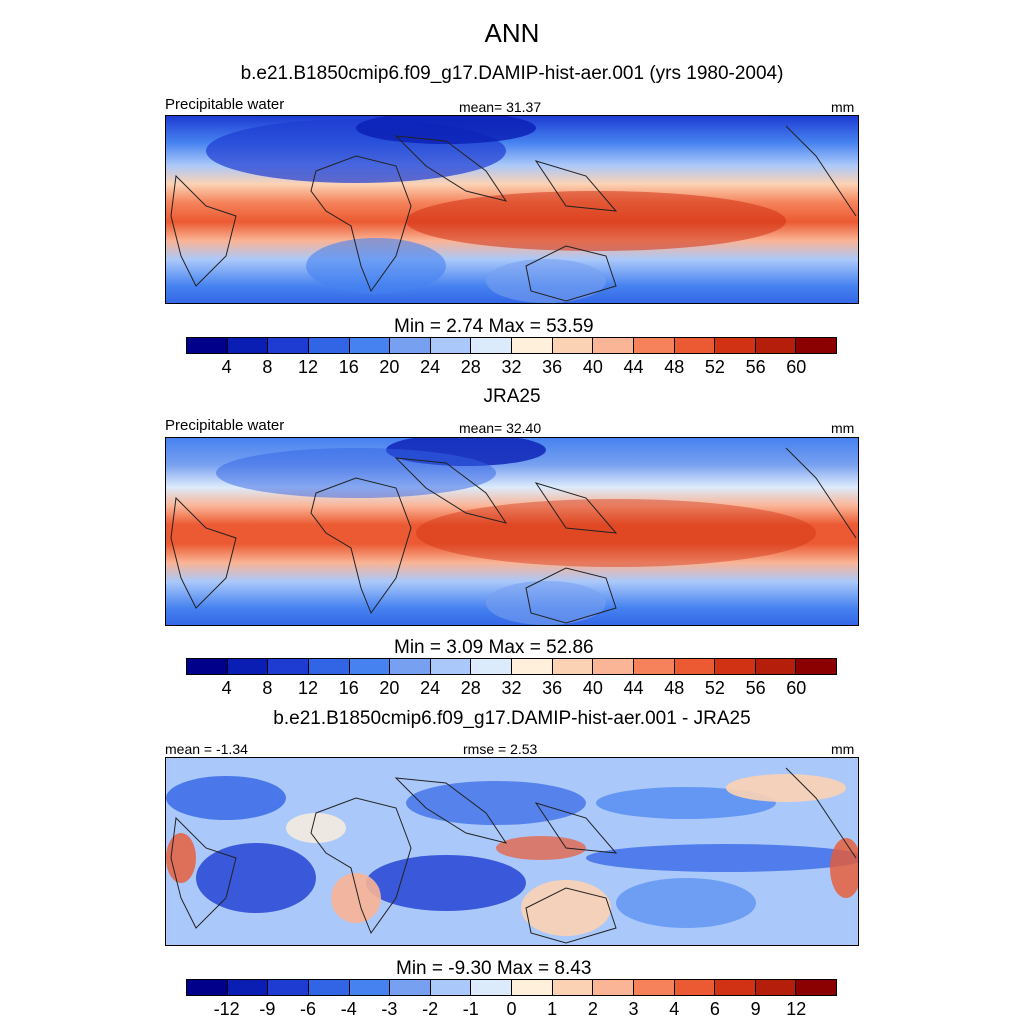 The width and height of the screenshot is (1024, 1024). I want to click on panel2-variable-label: Precipitable water, so click(225, 425).